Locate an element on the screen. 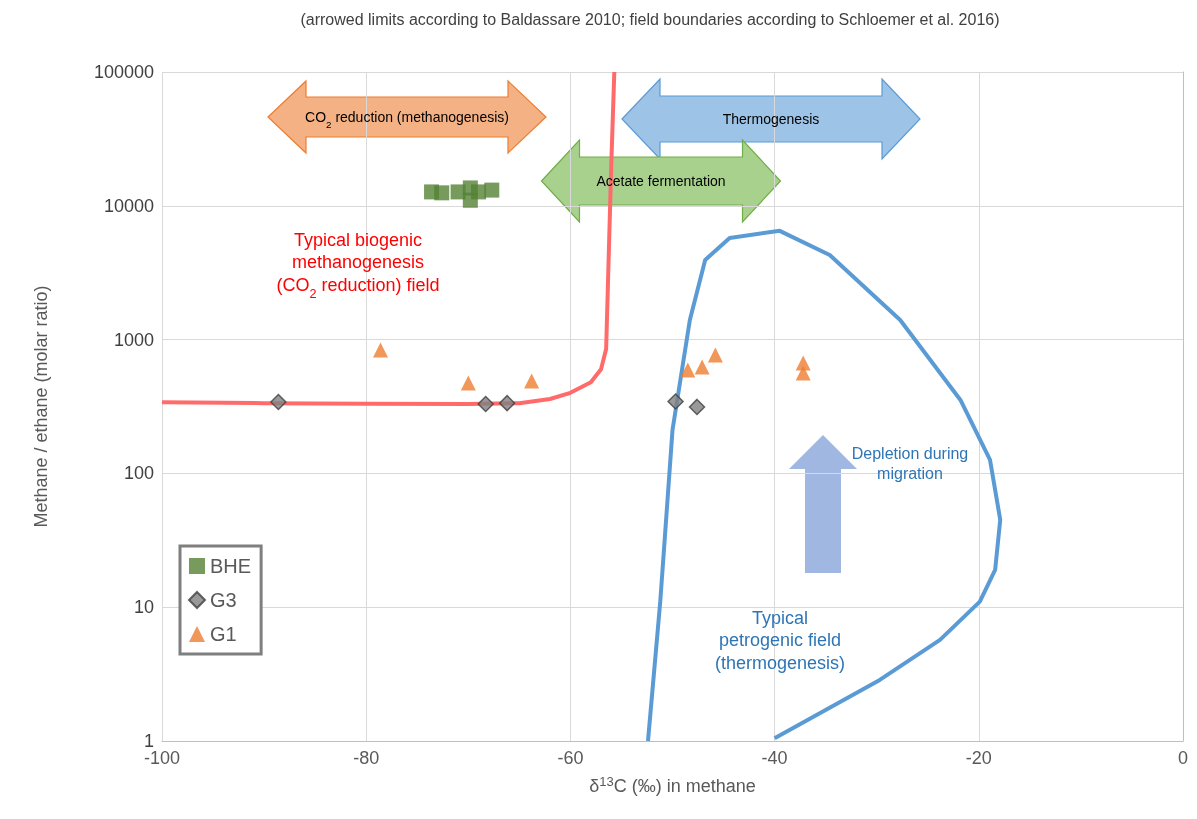  y-tick-label: 1 is located at coordinates (148, 741).